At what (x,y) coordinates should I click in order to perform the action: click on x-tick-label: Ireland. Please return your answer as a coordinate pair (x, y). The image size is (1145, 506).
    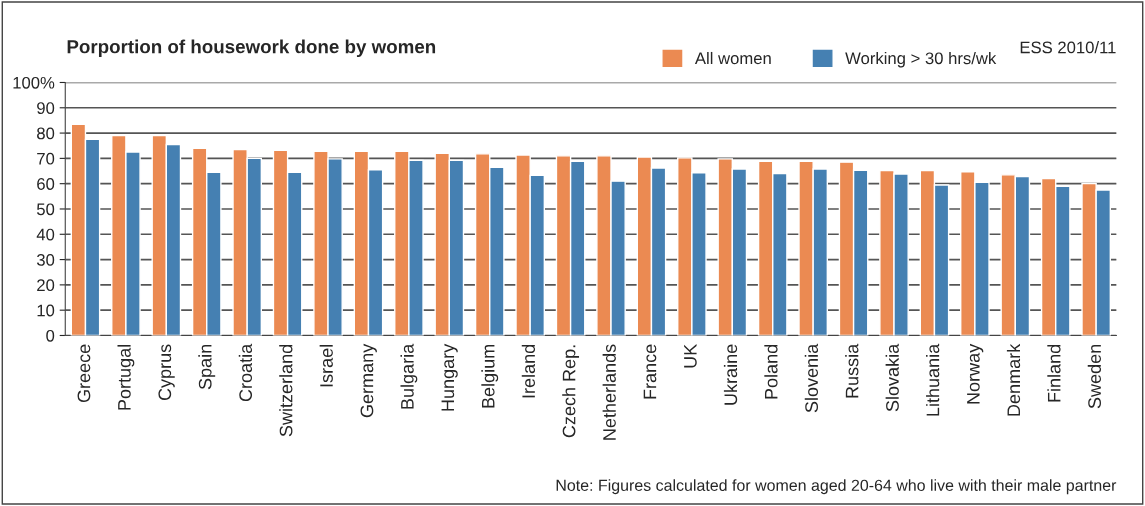
    Looking at the image, I should click on (528, 371).